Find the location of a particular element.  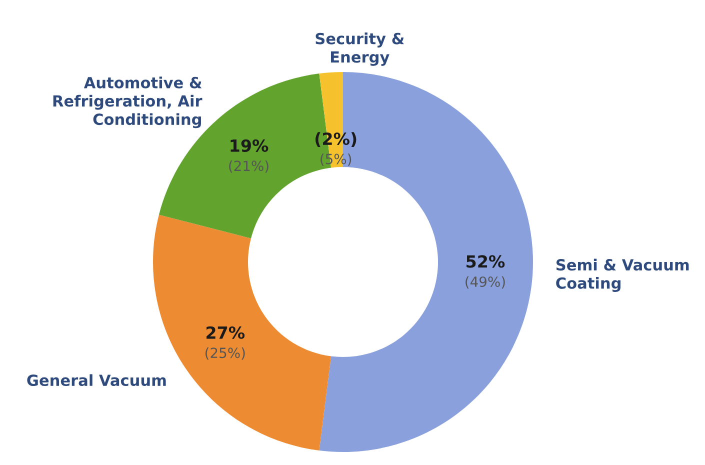

slice-label: General Vacuum is located at coordinates (96, 380).